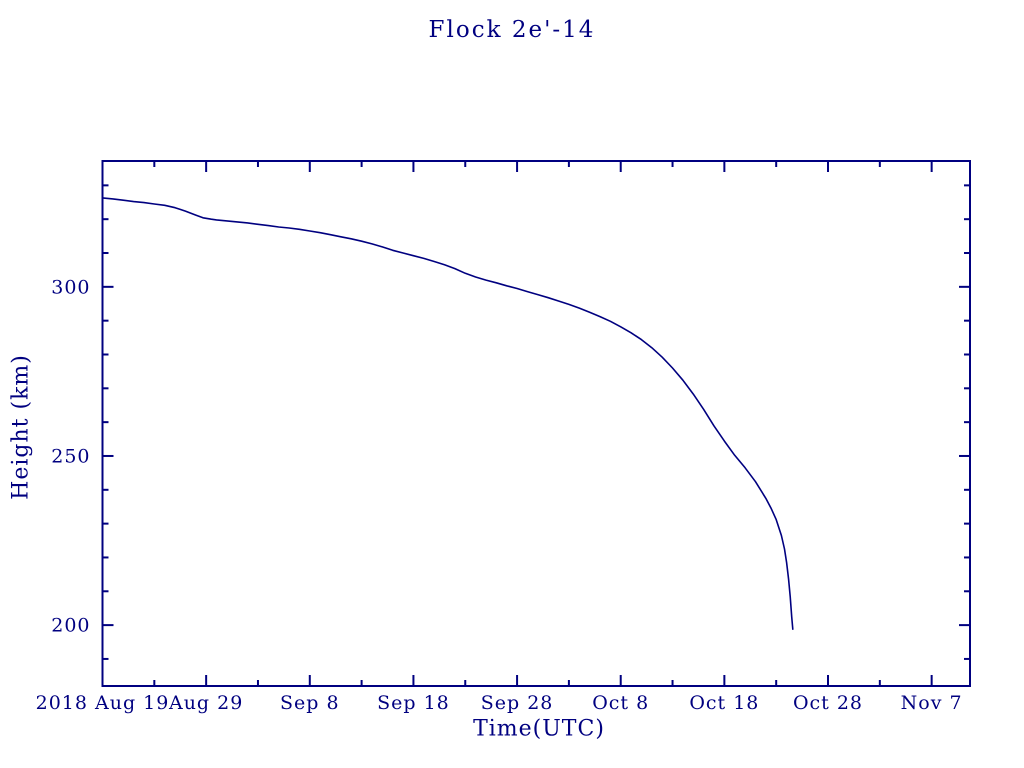 The height and width of the screenshot is (768, 1024). I want to click on chart-title: Flock 2e'-14, so click(512, 30).